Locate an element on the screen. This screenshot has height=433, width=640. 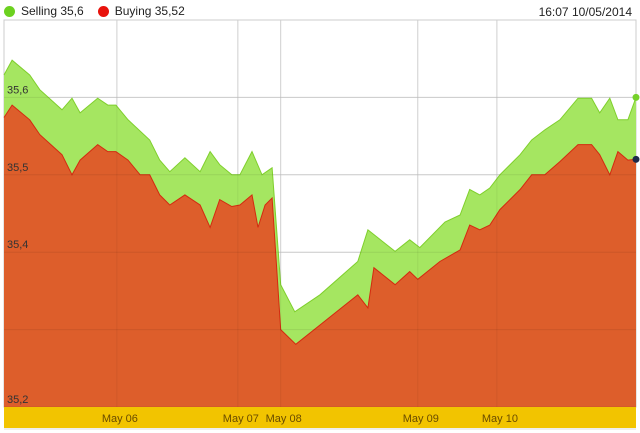
legend-item-selling: Selling 35,6 is located at coordinates (44, 11).